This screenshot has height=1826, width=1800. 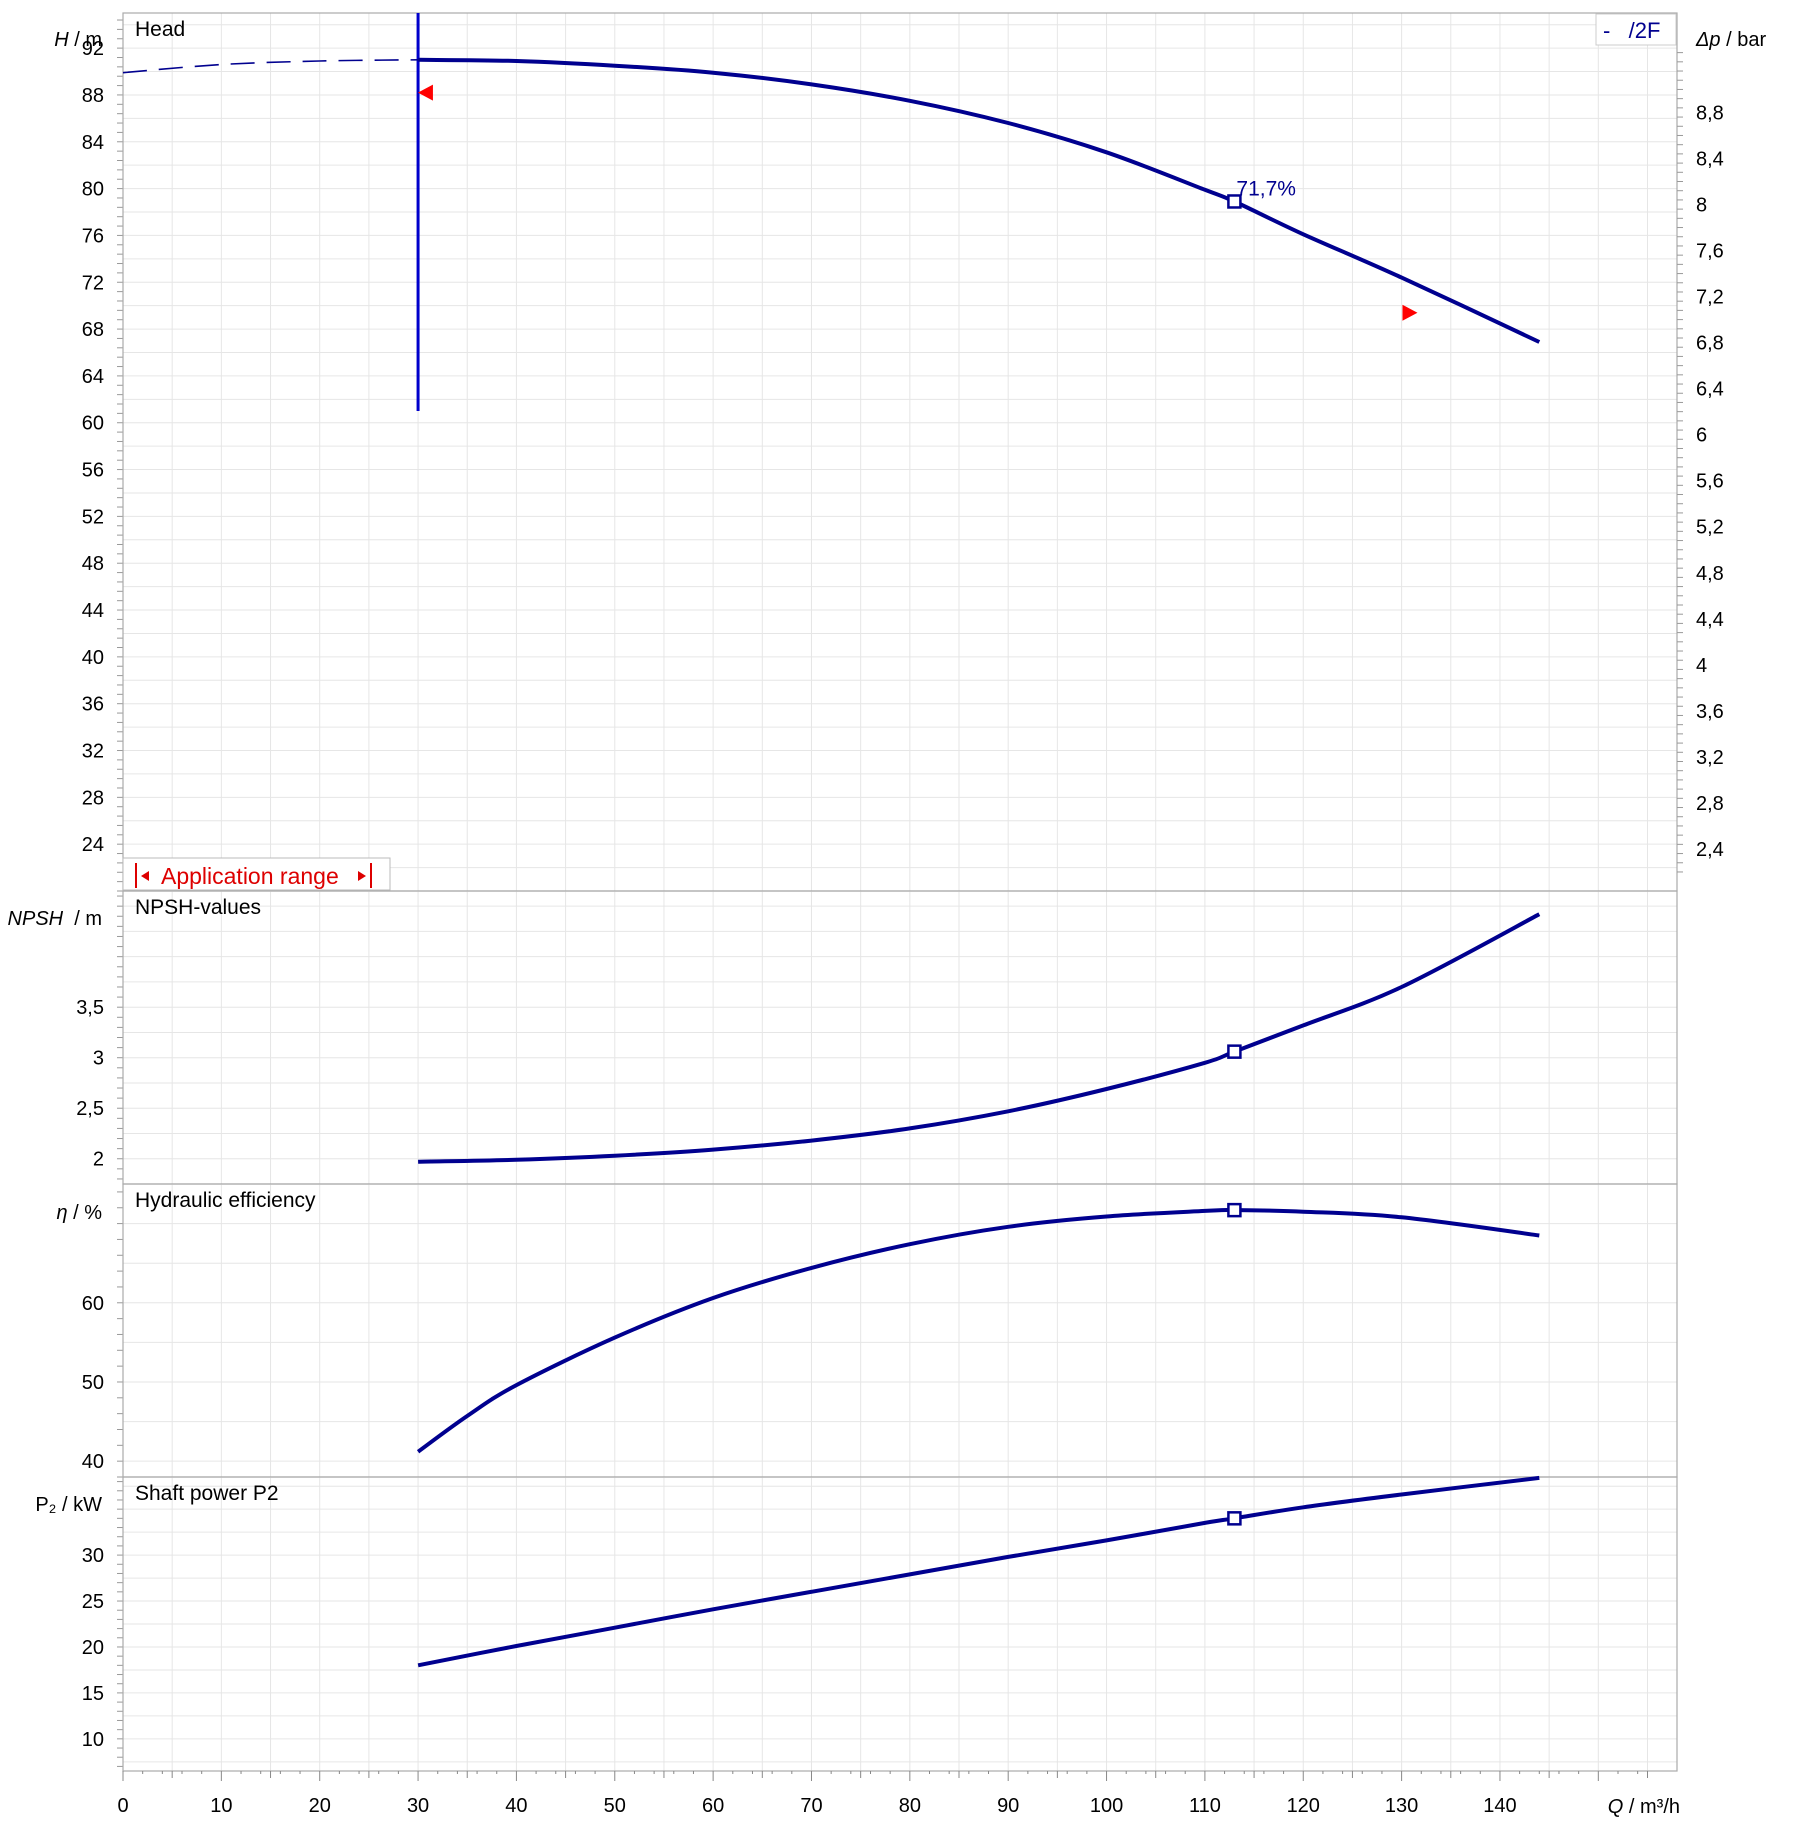 I want to click on efficiency-y-tick-label: 50, so click(x=93, y=1383).